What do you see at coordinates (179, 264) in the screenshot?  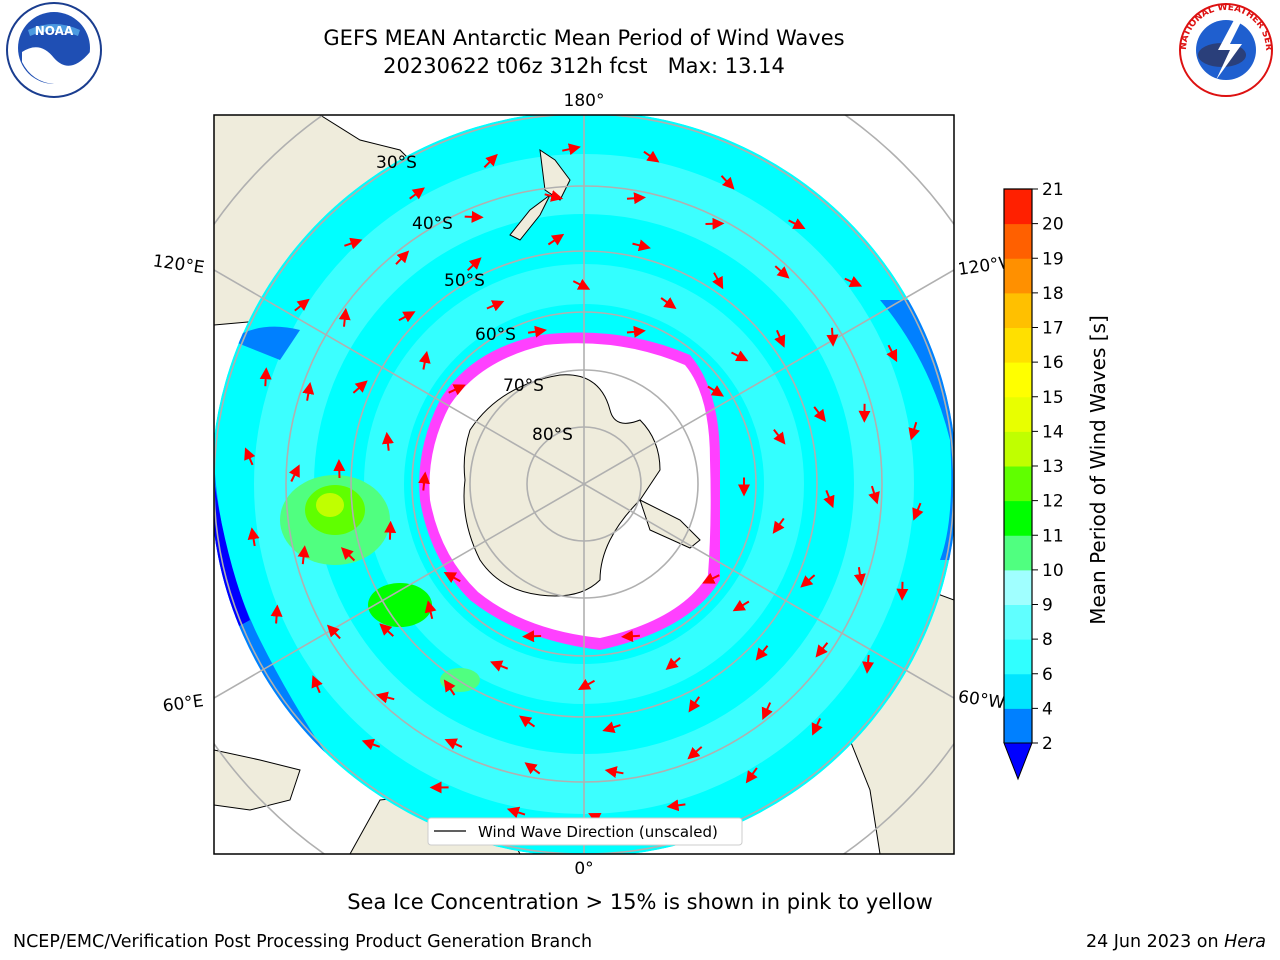 I see `lon-label-120e: 120°E` at bounding box center [179, 264].